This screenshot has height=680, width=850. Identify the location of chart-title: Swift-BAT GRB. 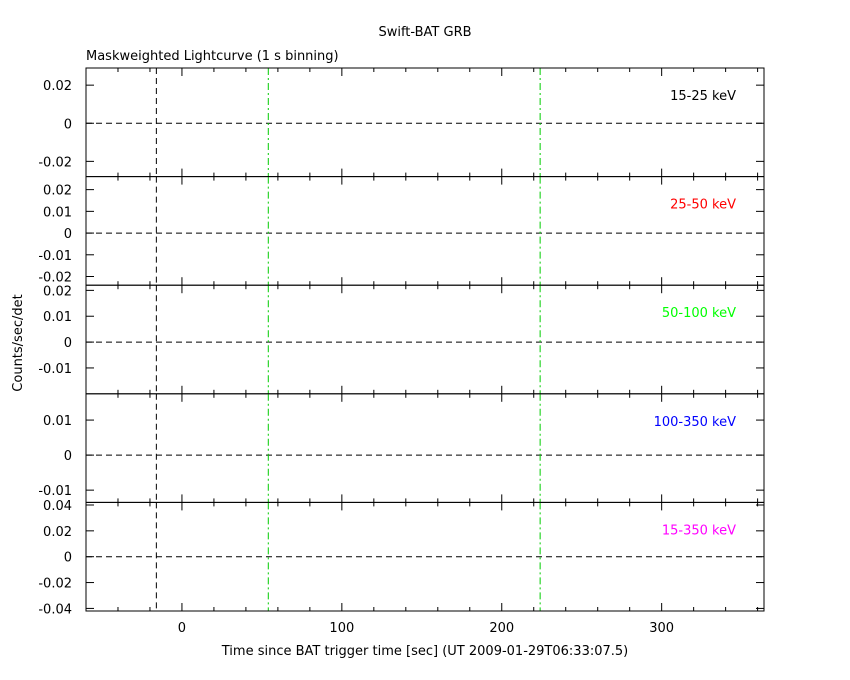
(424, 32).